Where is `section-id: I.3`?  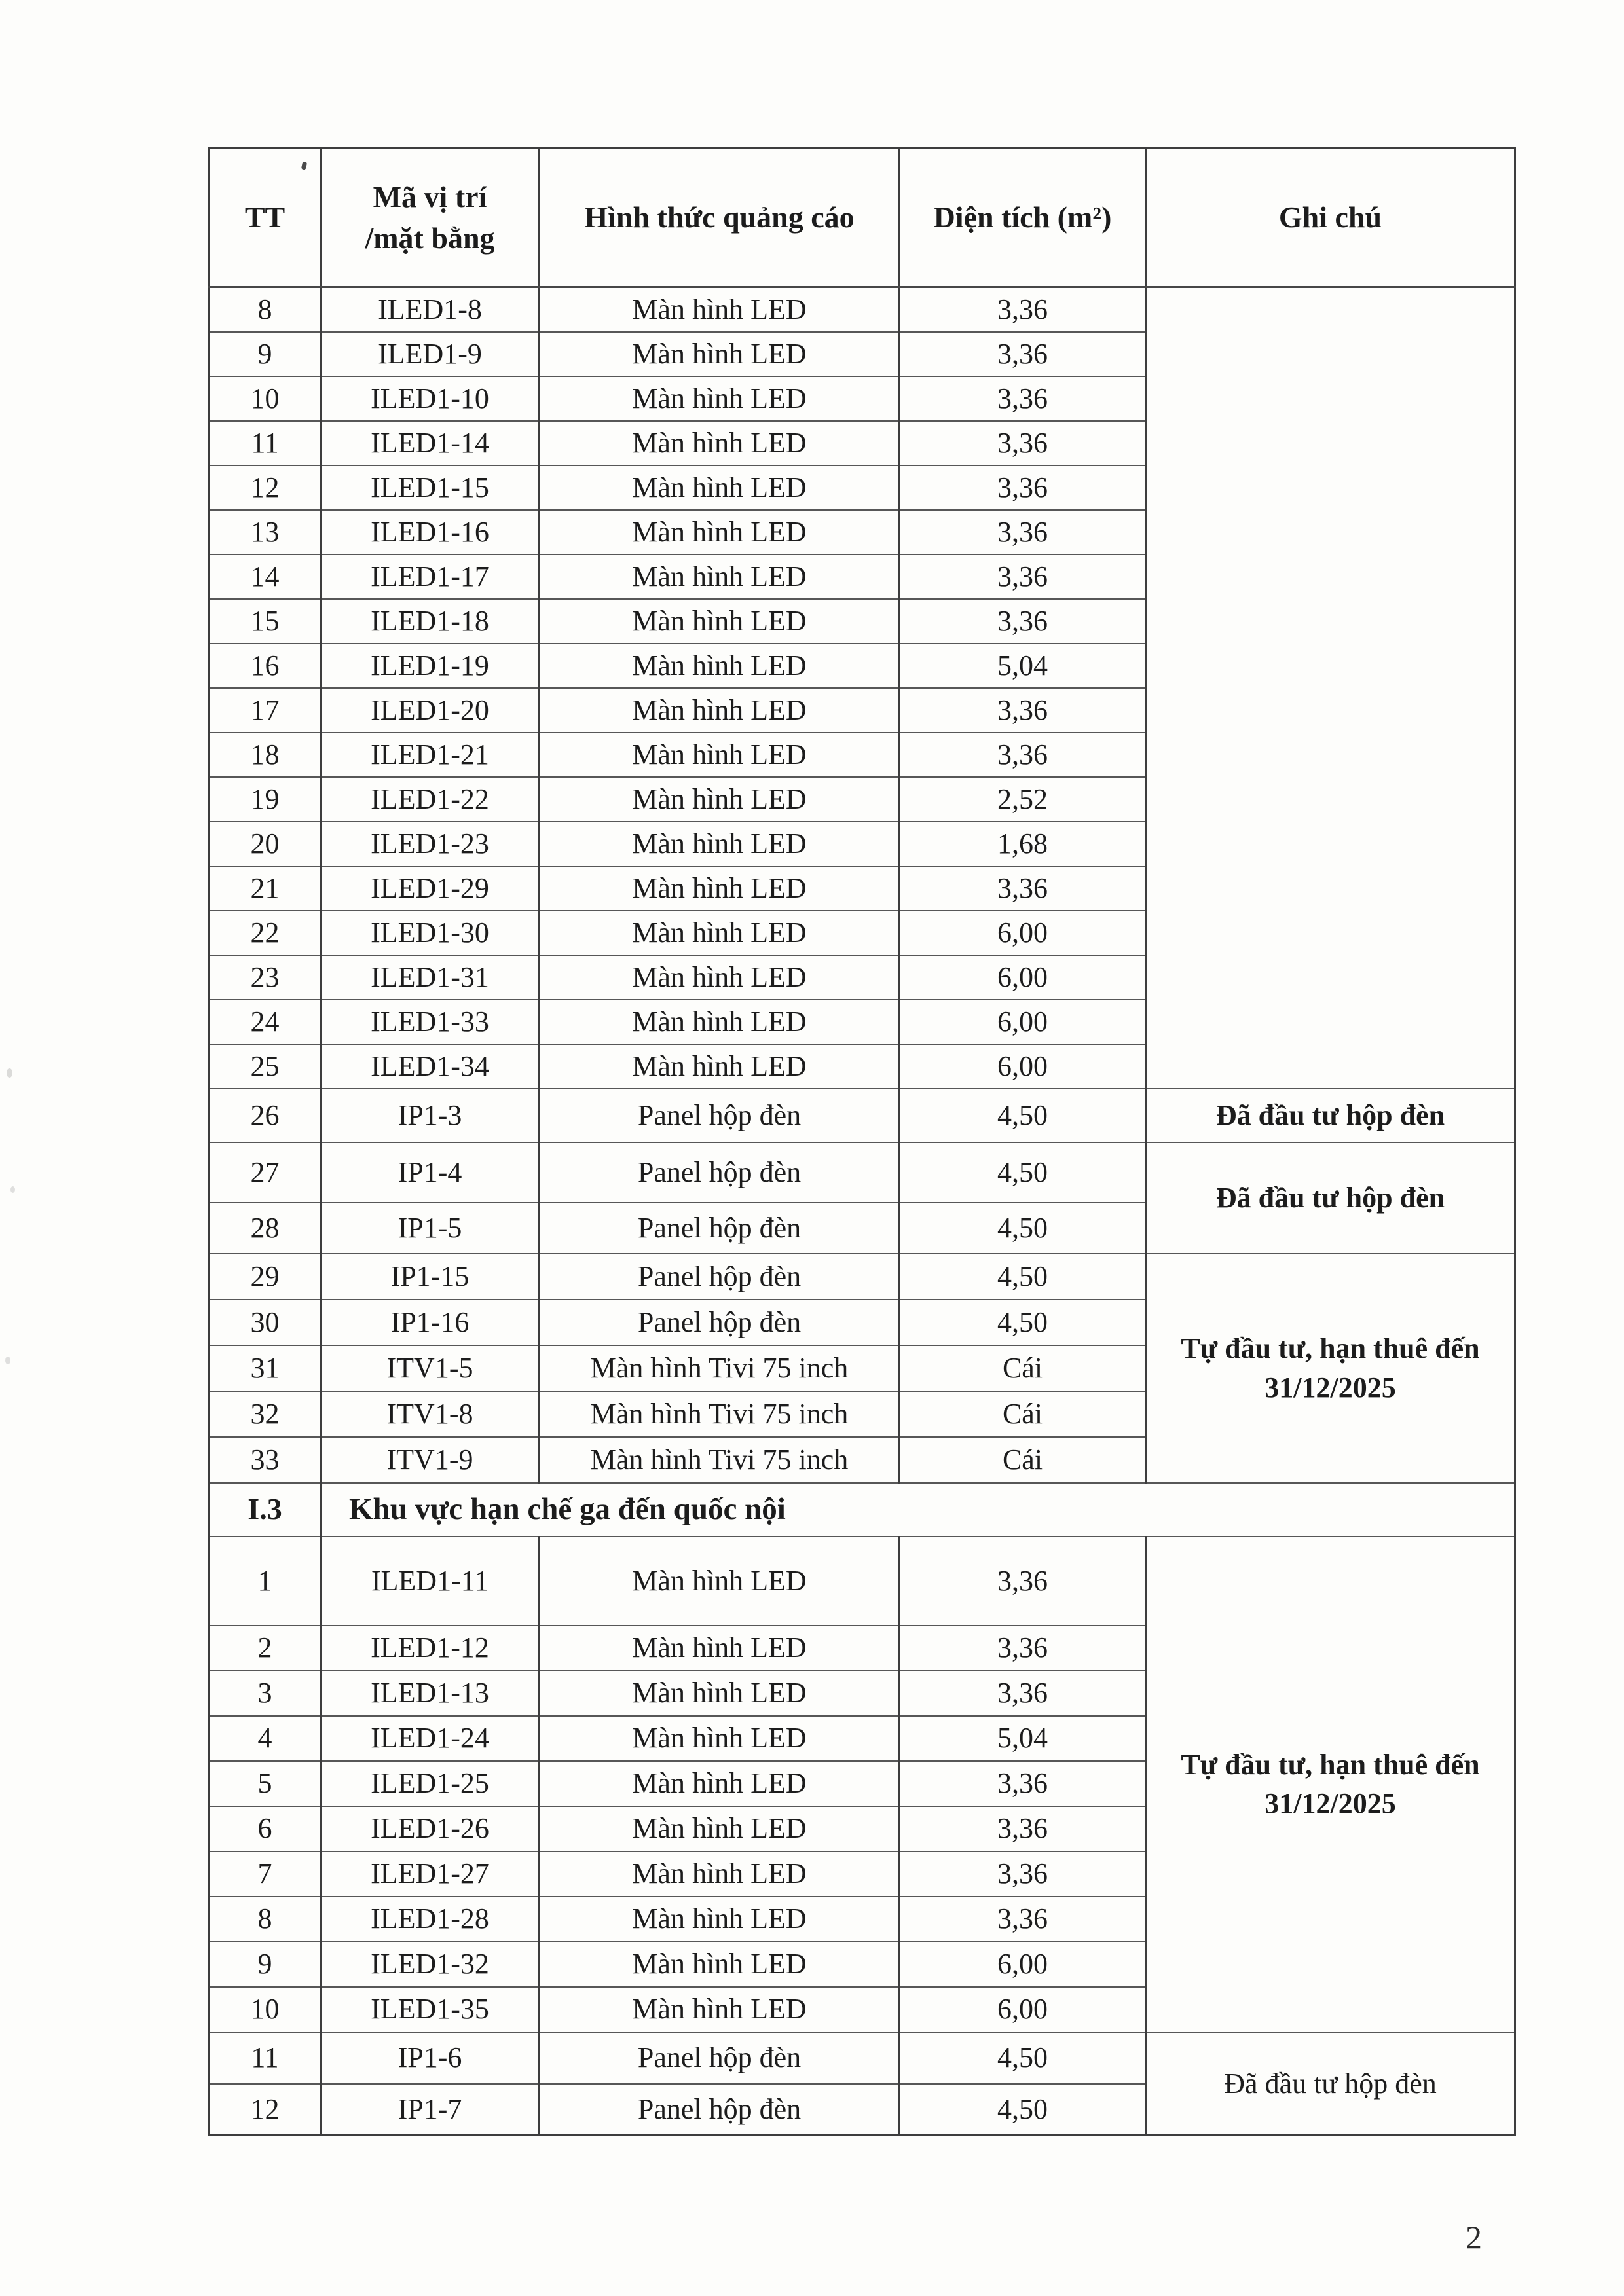 section-id: I.3 is located at coordinates (265, 1509).